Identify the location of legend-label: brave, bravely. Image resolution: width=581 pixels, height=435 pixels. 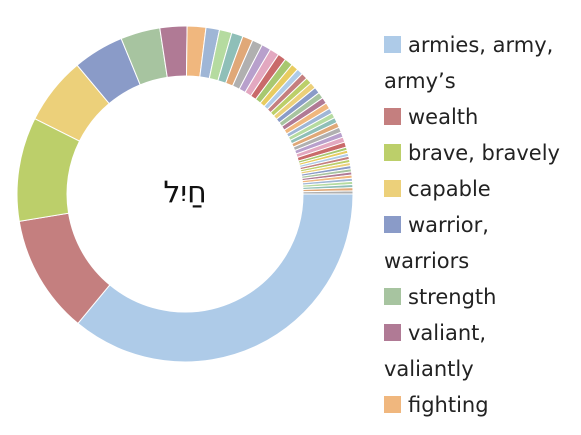
(484, 153).